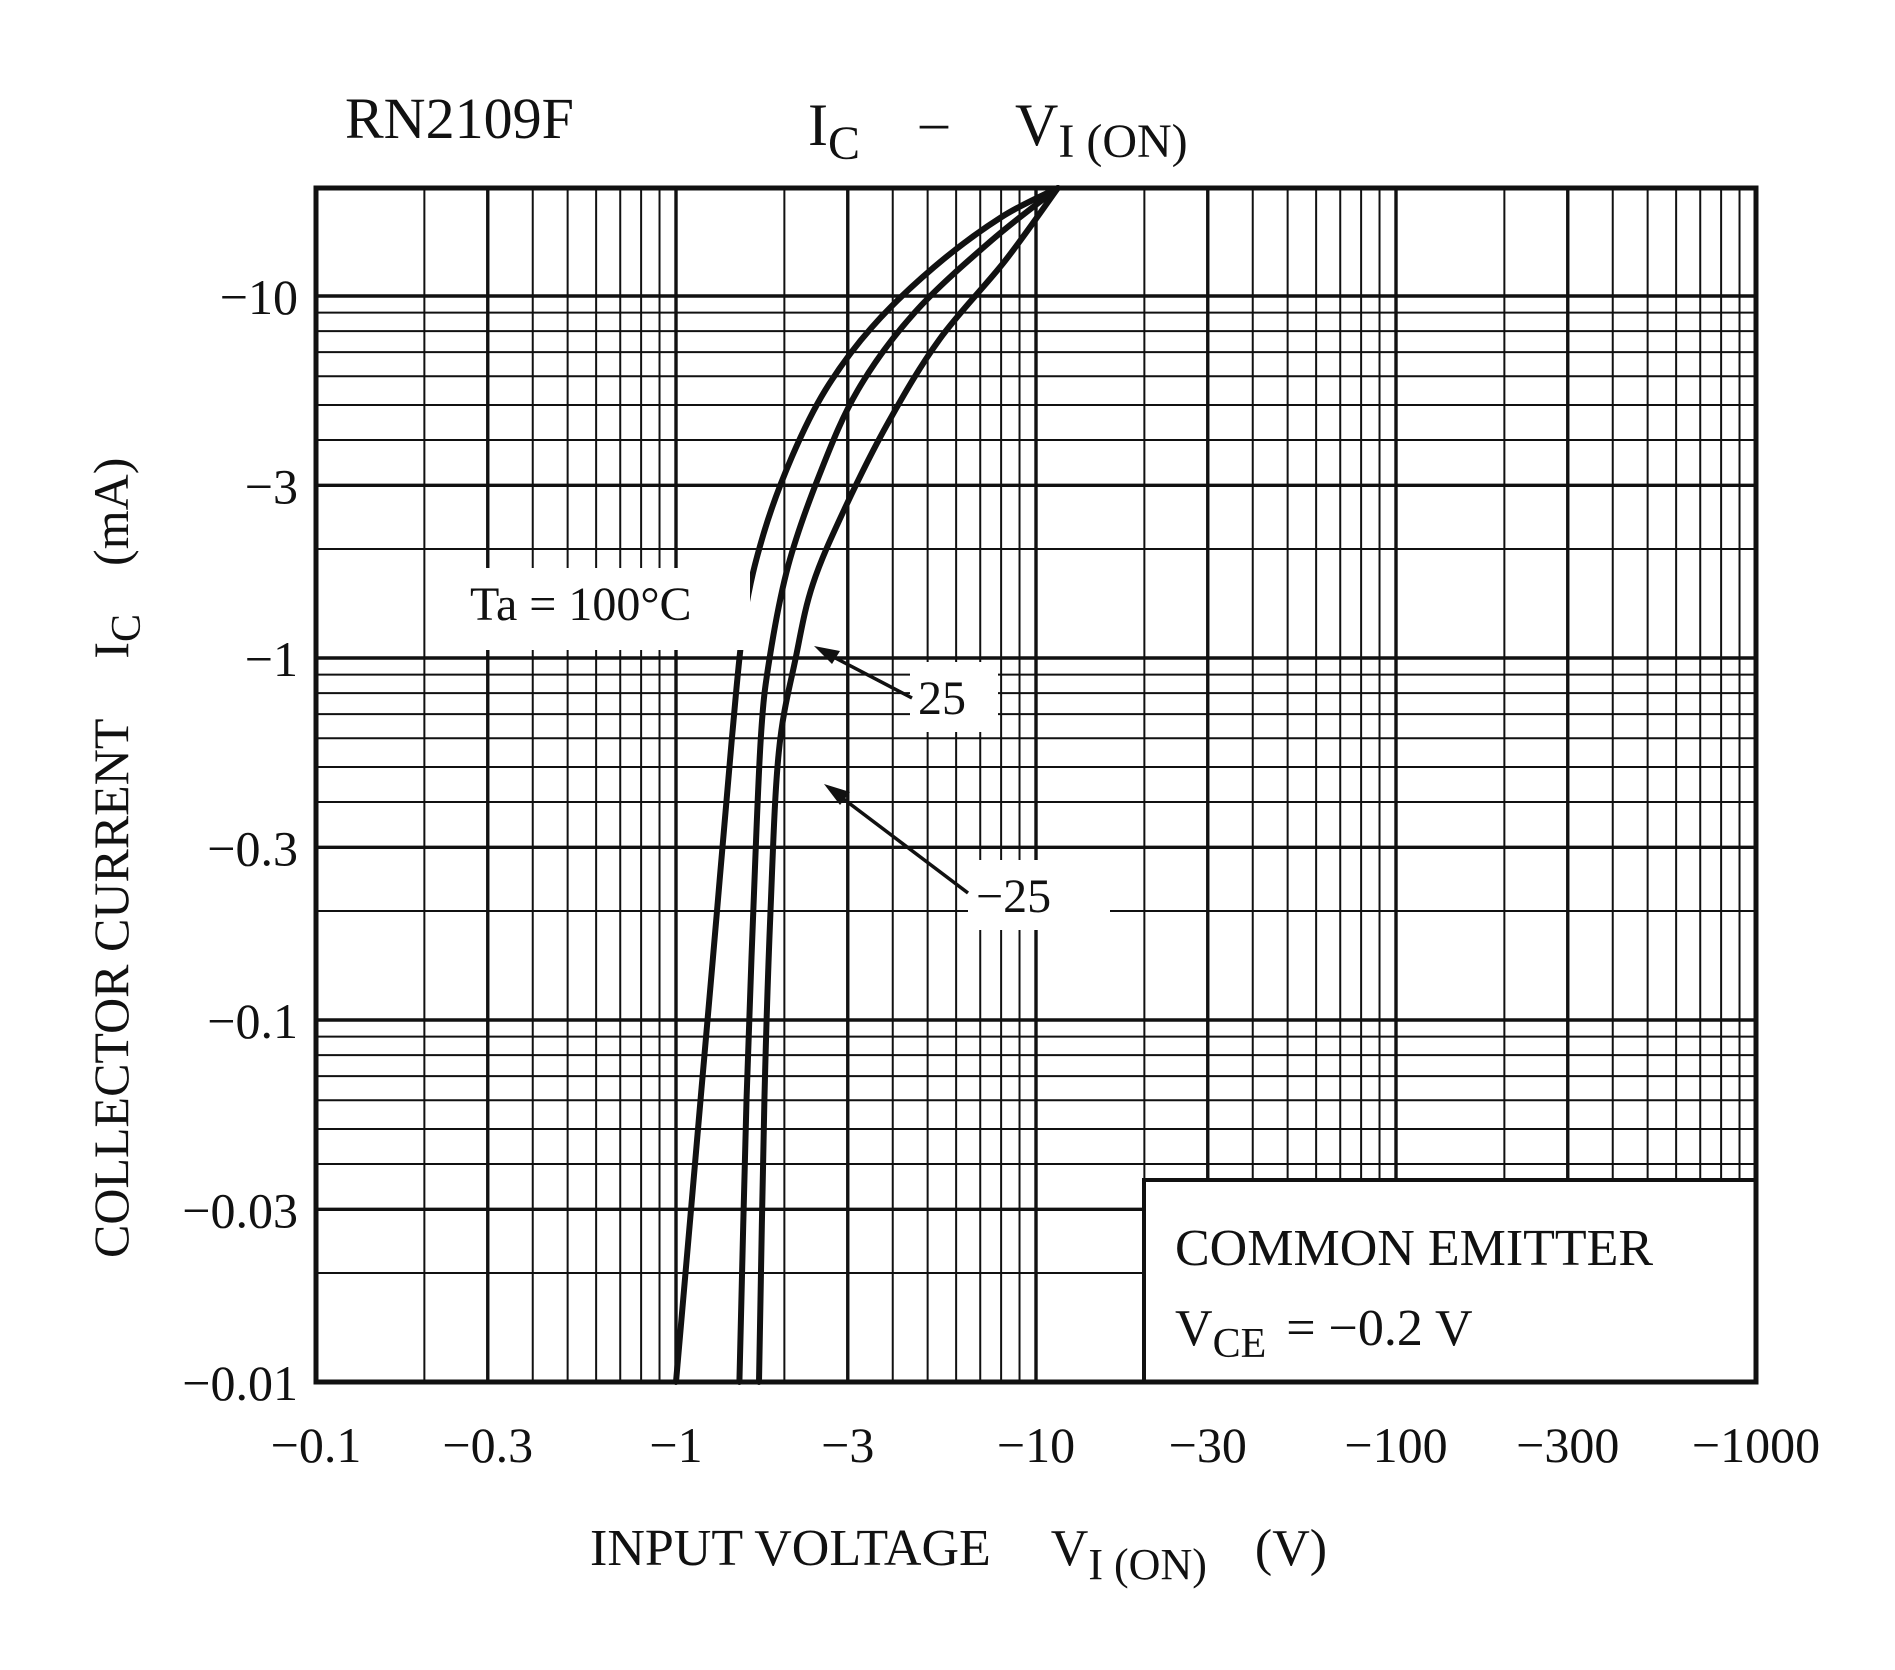  I want to click on y-axis-symbol: I, so click(111, 650).